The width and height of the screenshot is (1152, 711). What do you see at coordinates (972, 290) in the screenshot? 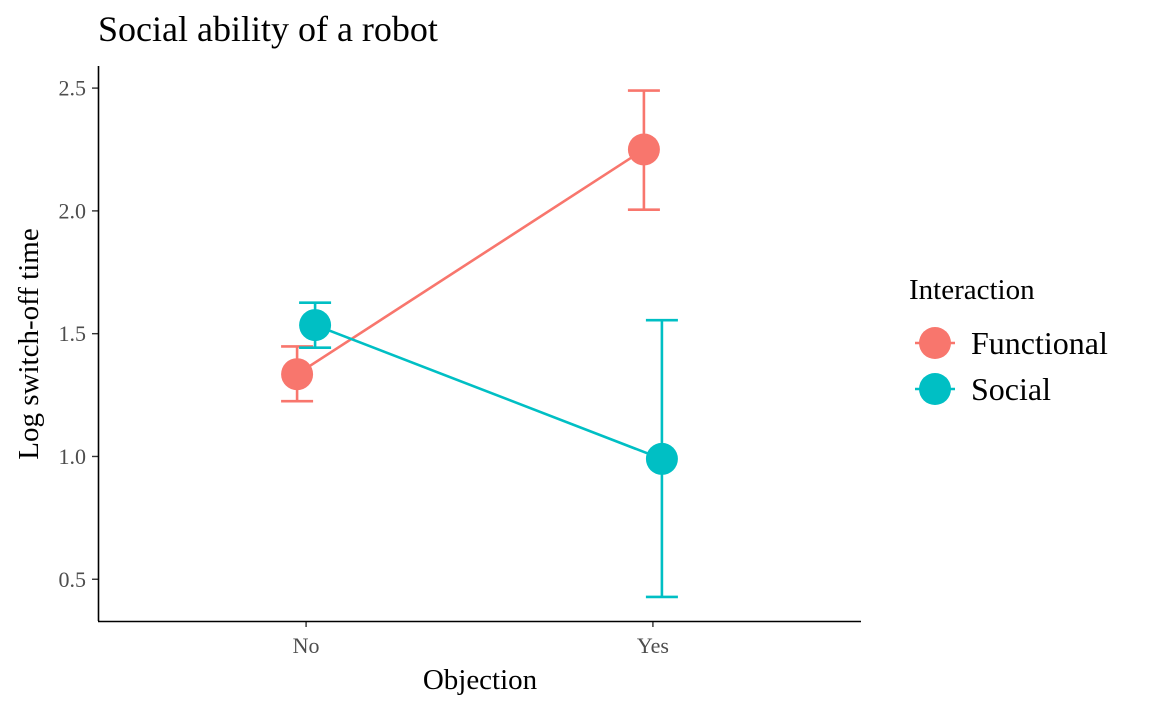
I see `legend-title: Interaction` at bounding box center [972, 290].